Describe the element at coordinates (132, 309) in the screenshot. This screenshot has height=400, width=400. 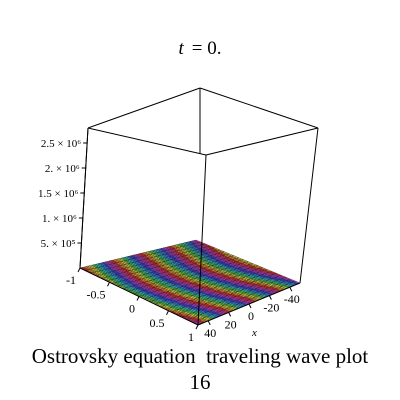
I see `y-tick-label: 0` at that location.